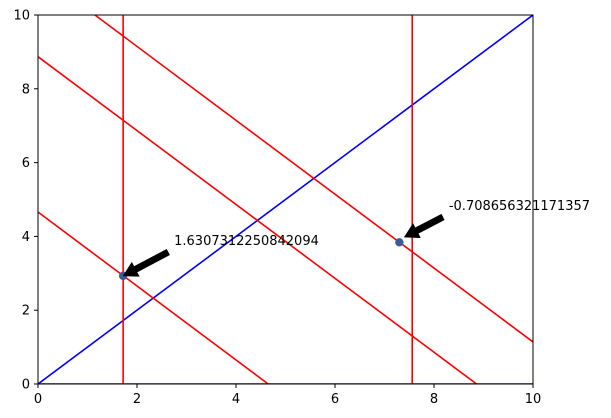 The height and width of the screenshot is (418, 611). Describe the element at coordinates (26, 385) in the screenshot. I see `y-tick-label-0: 0` at that location.